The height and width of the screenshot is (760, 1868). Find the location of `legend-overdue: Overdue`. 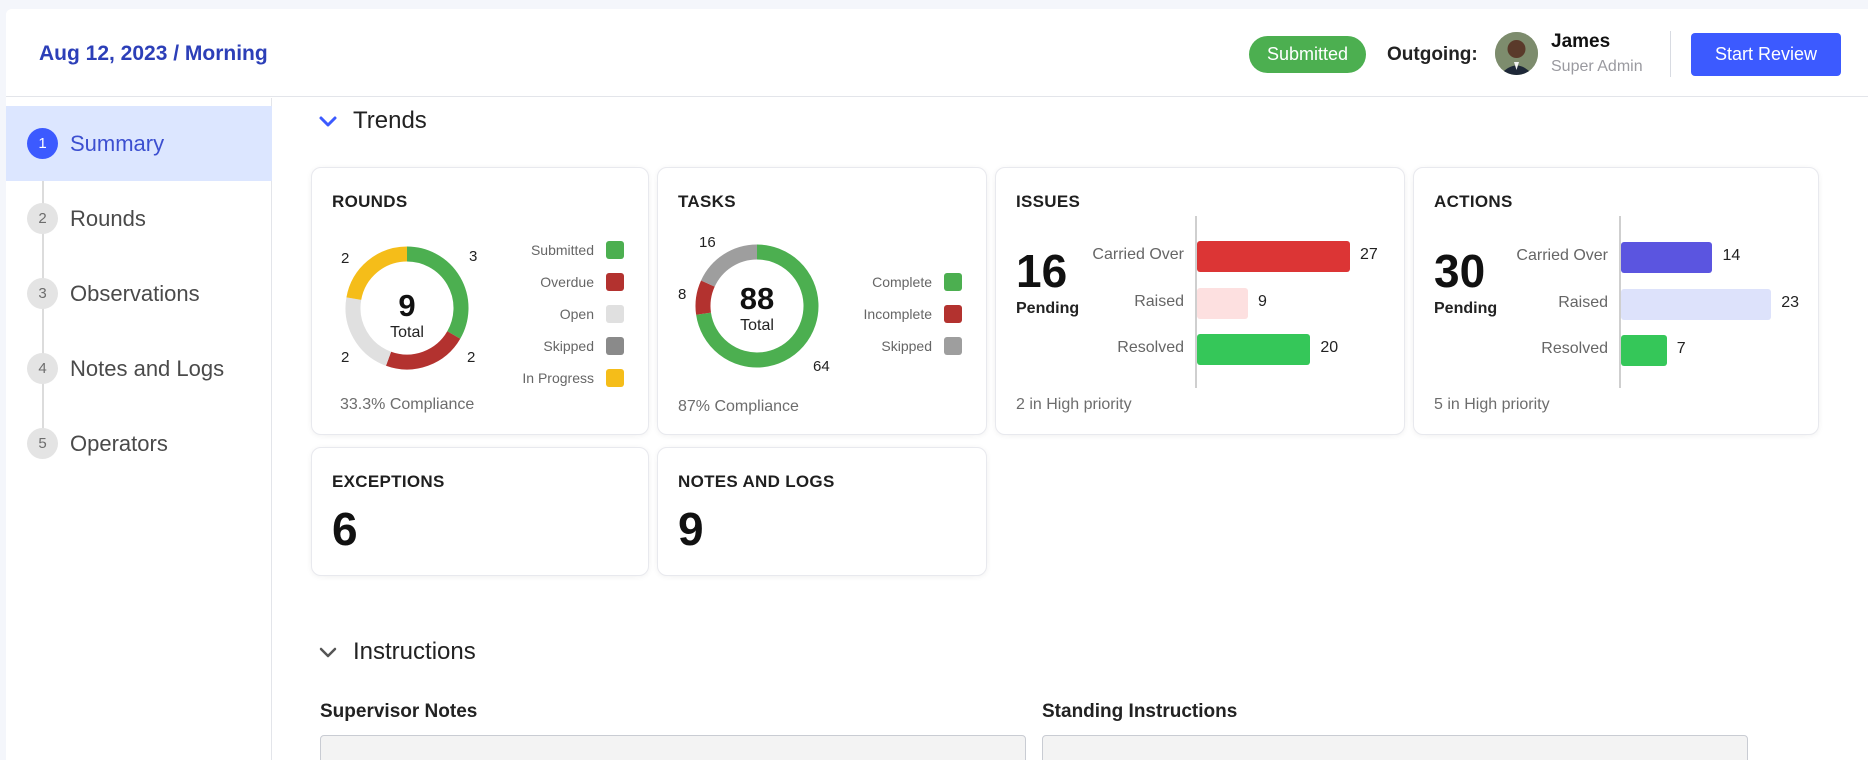

legend-overdue: Overdue is located at coordinates (582, 282).